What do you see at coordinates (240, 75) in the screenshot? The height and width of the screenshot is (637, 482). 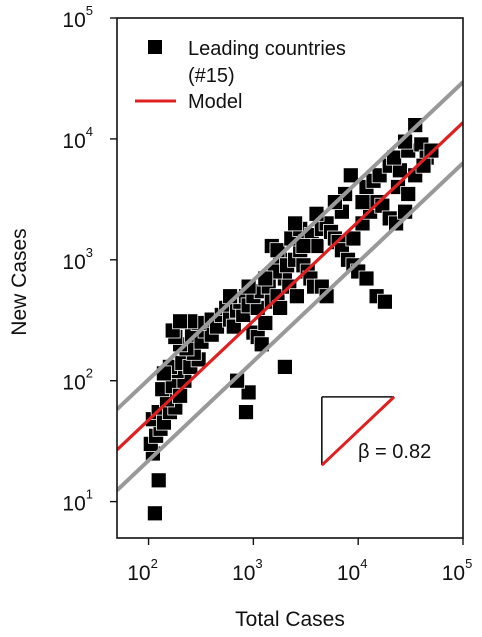 I see `legend: Leading countries (#15) Model` at bounding box center [240, 75].